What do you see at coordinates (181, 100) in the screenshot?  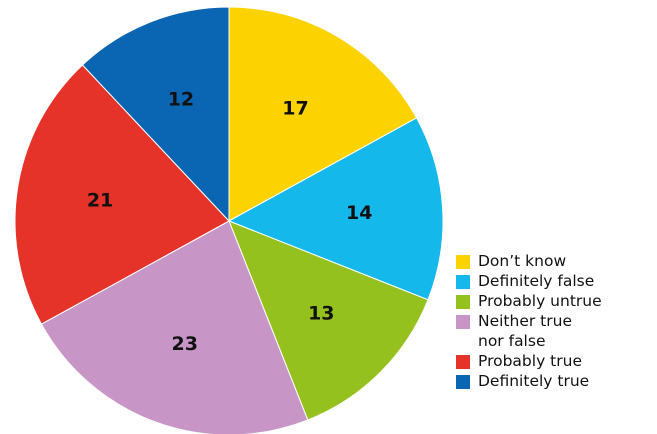 I see `pie-slice-value-label: 12` at bounding box center [181, 100].